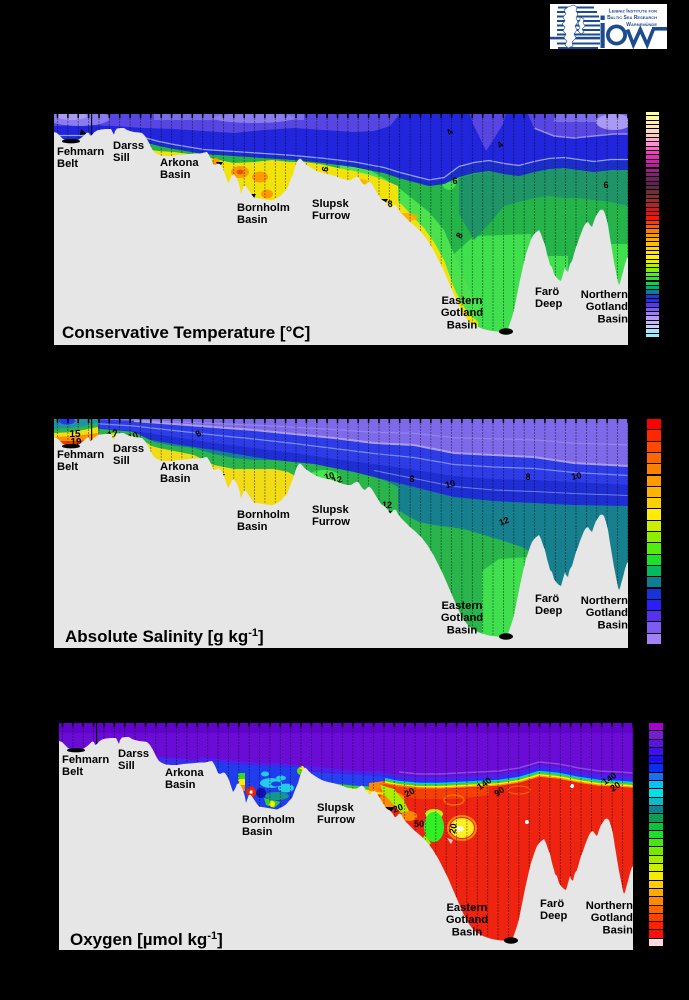 This screenshot has width=689, height=1000. What do you see at coordinates (186, 332) in the screenshot?
I see `svg-text: Conservative Temperature [°C]` at bounding box center [186, 332].